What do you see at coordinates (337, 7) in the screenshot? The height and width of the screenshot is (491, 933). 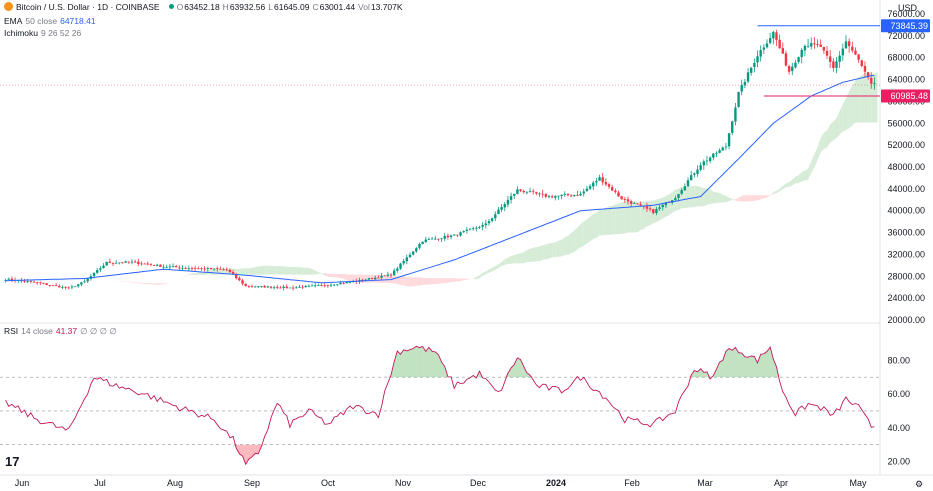 I see `ohlc-value-c: 63001.44` at bounding box center [337, 7].